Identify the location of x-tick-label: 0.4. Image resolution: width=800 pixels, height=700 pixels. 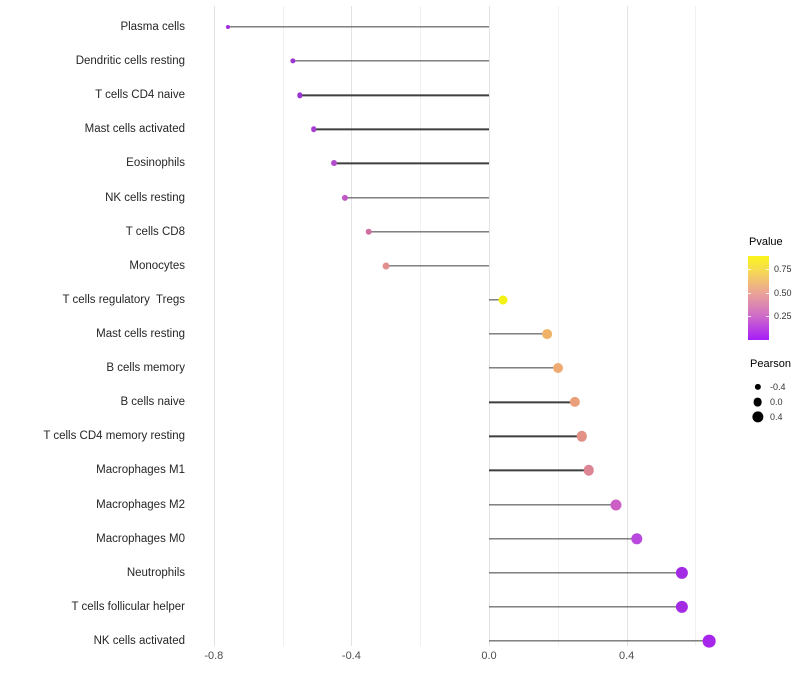
(626, 656).